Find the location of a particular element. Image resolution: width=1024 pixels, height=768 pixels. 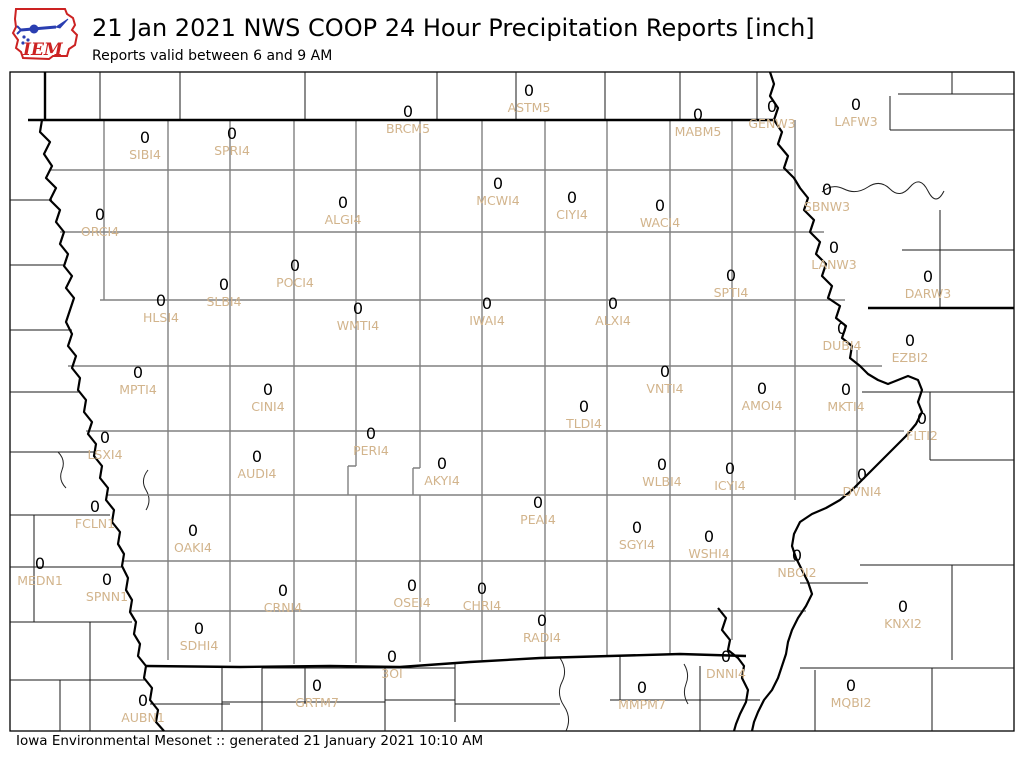

station-id: ORCI4 is located at coordinates (100, 231).